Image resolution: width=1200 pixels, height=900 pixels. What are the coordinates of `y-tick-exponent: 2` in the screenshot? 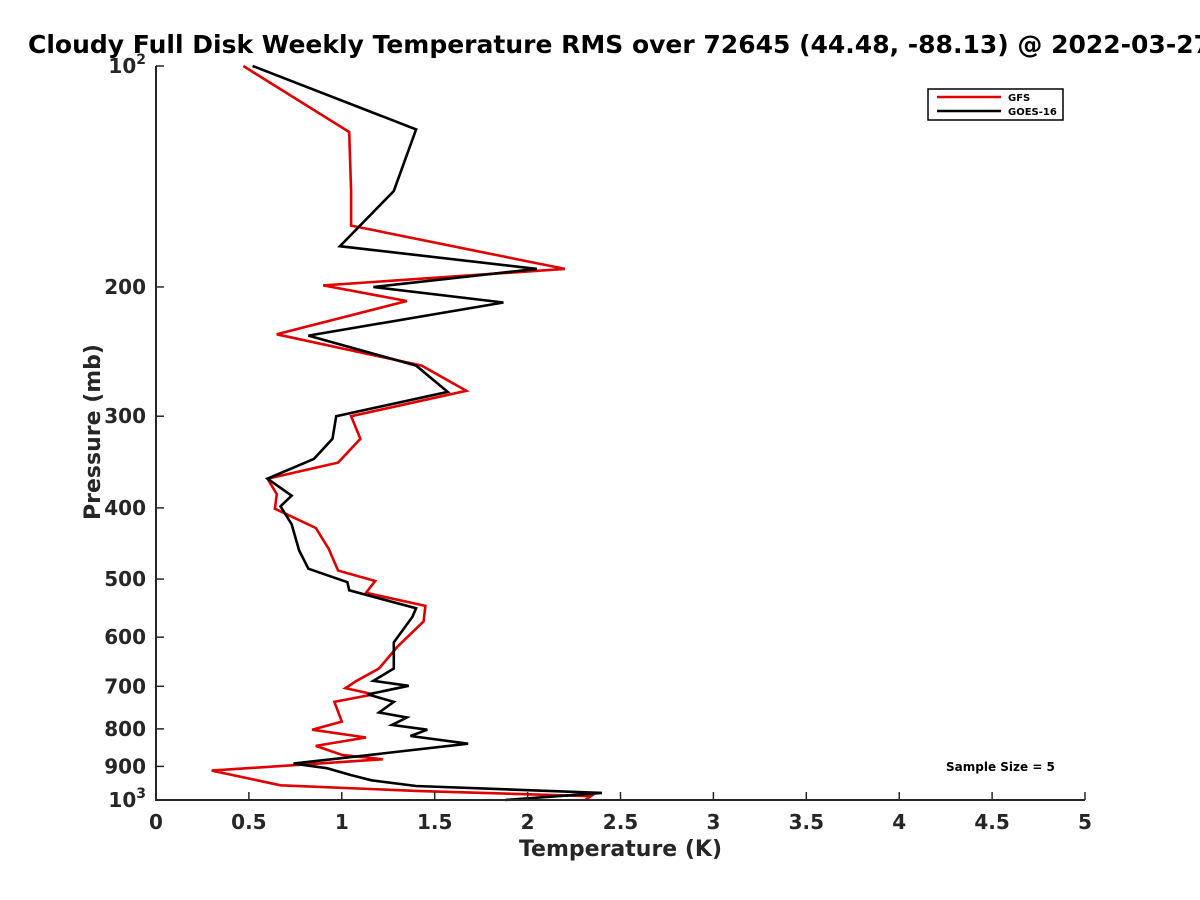 It's located at (141, 60).